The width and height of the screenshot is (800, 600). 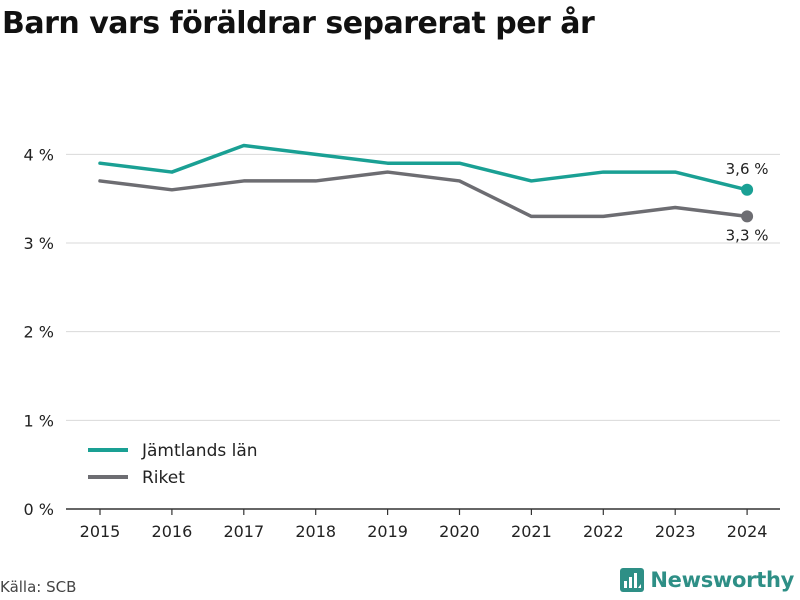 What do you see at coordinates (632, 580) in the screenshot?
I see `newsworthy-icon` at bounding box center [632, 580].